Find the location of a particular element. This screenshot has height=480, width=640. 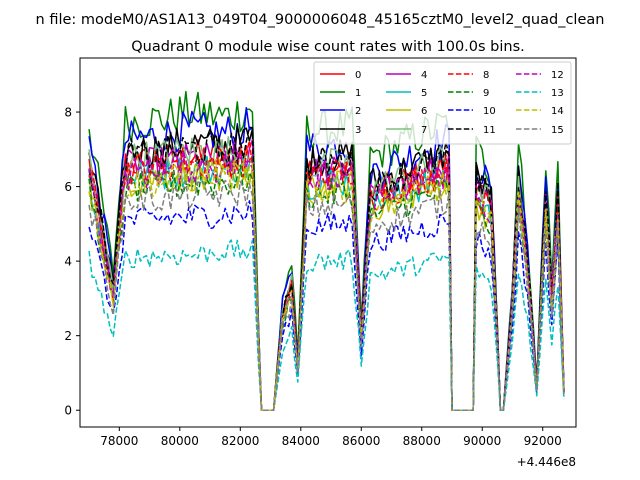

legend-label-10: 10 is located at coordinates (489, 111).